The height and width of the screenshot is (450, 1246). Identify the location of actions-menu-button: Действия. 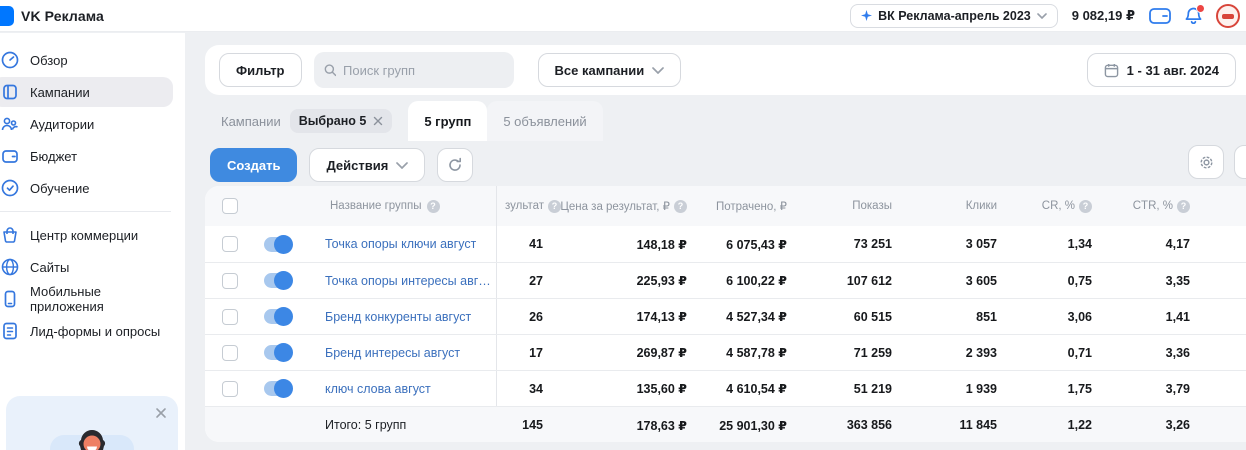
(367, 165).